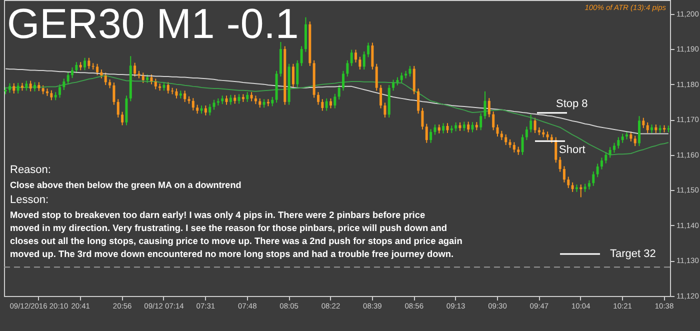 The image size is (700, 331). I want to click on ref-line-label: Stop 8, so click(572, 104).